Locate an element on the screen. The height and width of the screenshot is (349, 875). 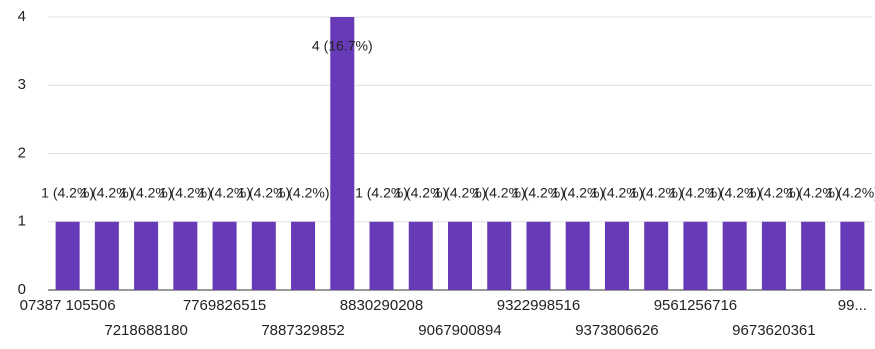
x-tick-label: 8830290208 is located at coordinates (381, 305).